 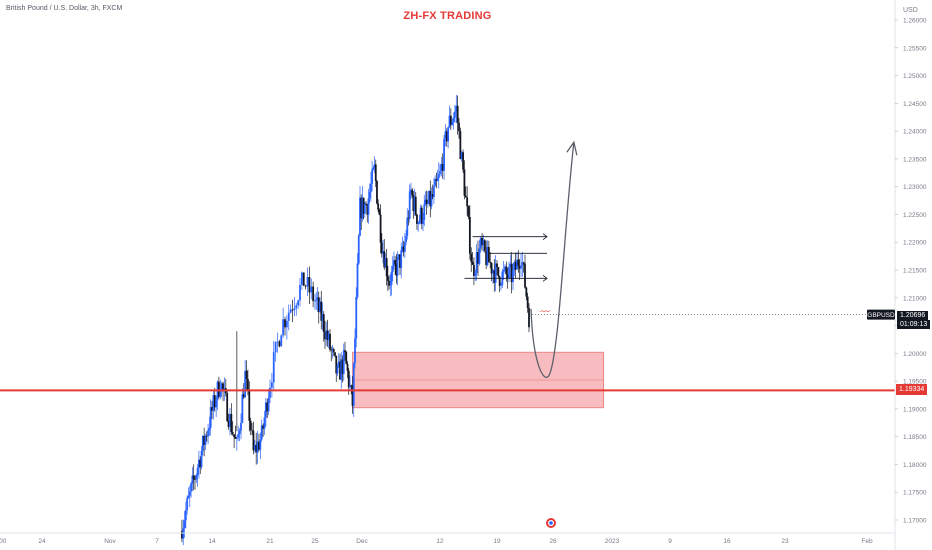 What do you see at coordinates (915, 465) in the screenshot?
I see `price-tick-label: 1.18000` at bounding box center [915, 465].